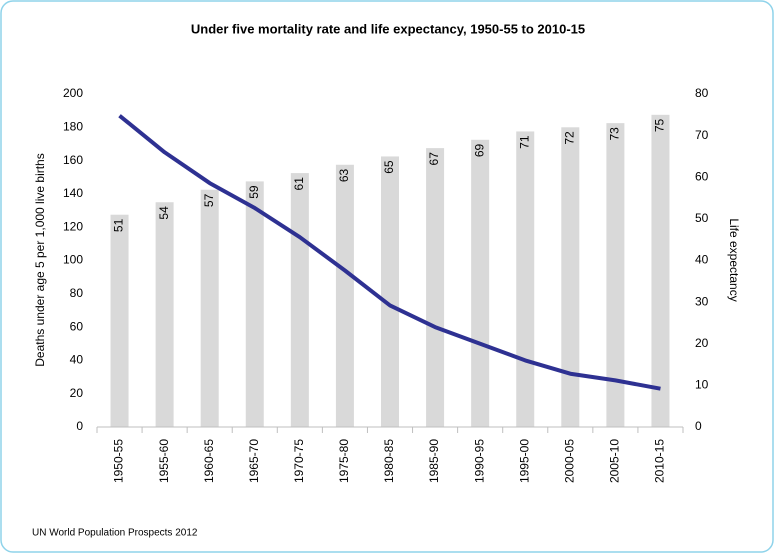 The width and height of the screenshot is (775, 559). Describe the element at coordinates (209, 200) in the screenshot. I see `data-label: 57` at that location.